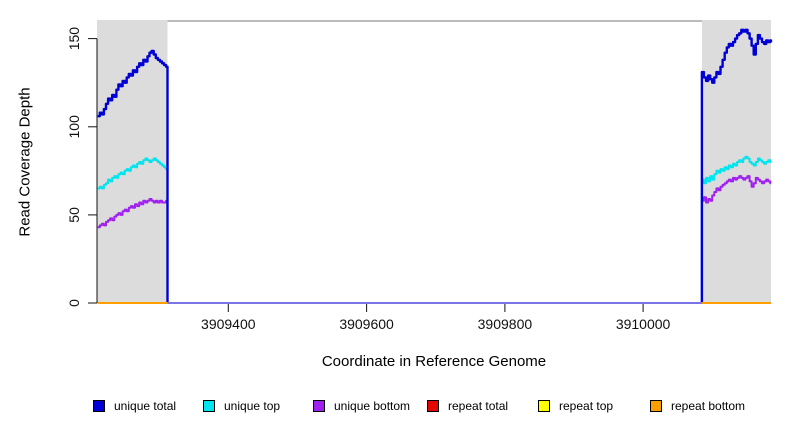  Describe the element at coordinates (505, 324) in the screenshot. I see `x-tick-label: 3909800` at that location.